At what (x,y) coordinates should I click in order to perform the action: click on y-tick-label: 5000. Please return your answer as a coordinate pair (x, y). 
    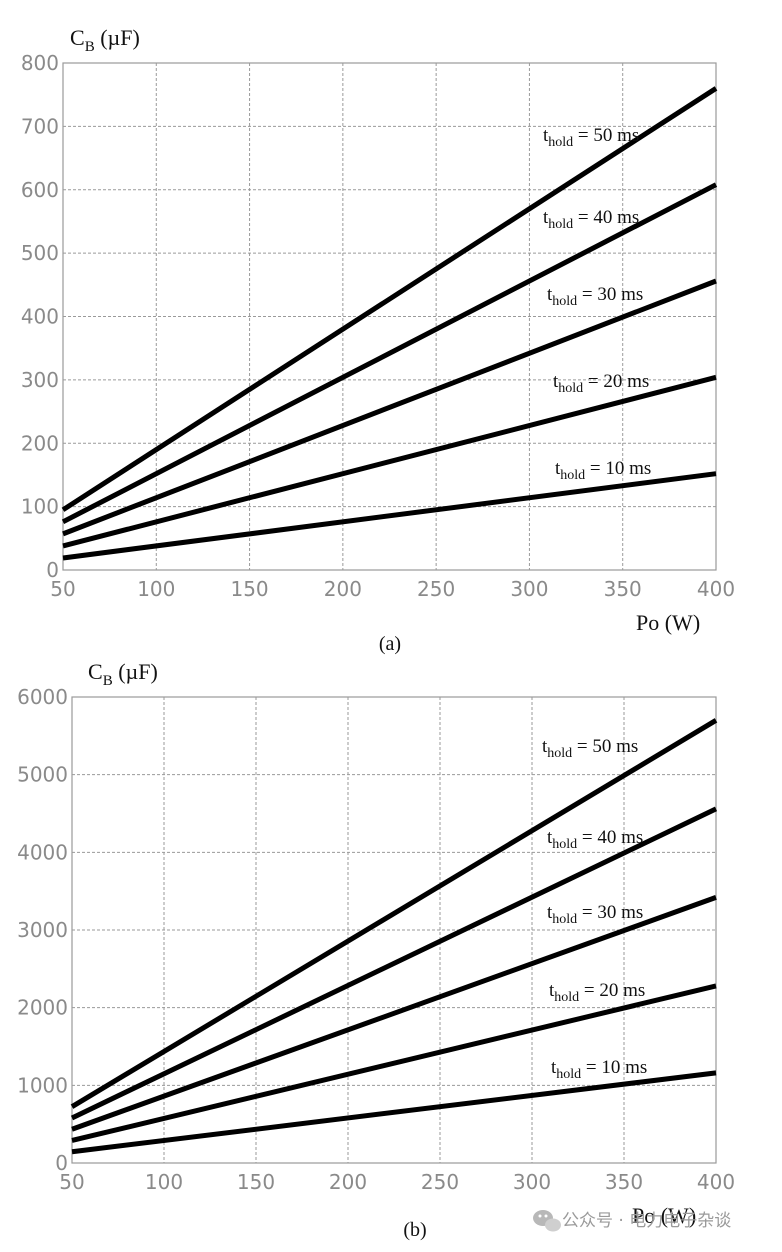
    Looking at the image, I should click on (42, 775).